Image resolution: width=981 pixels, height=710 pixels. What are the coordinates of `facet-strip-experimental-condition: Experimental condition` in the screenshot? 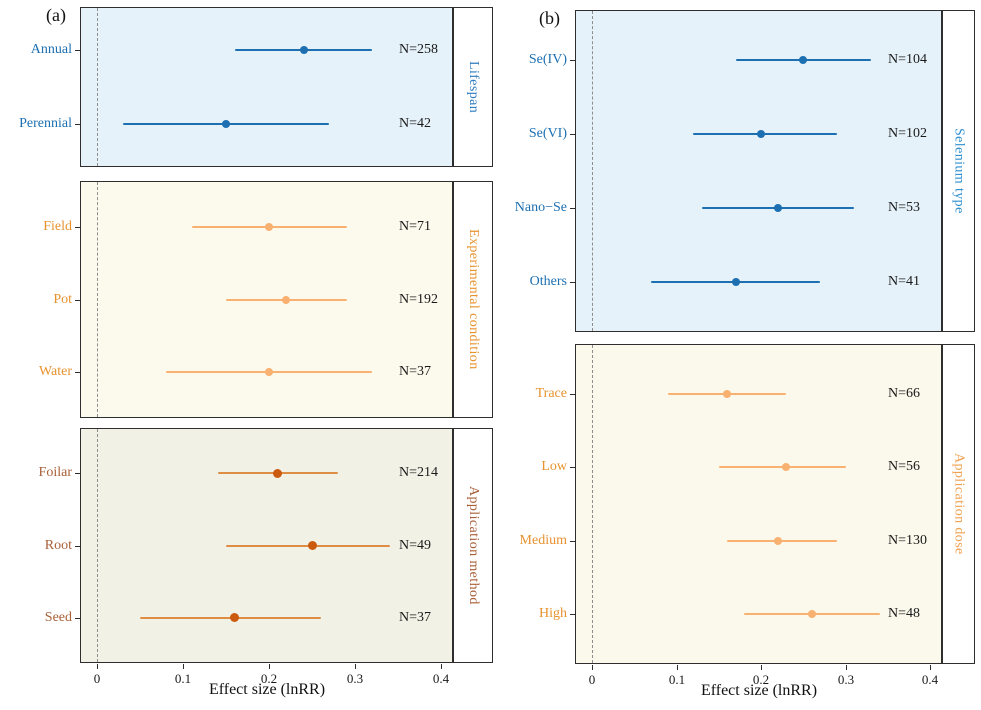 It's located at (473, 299).